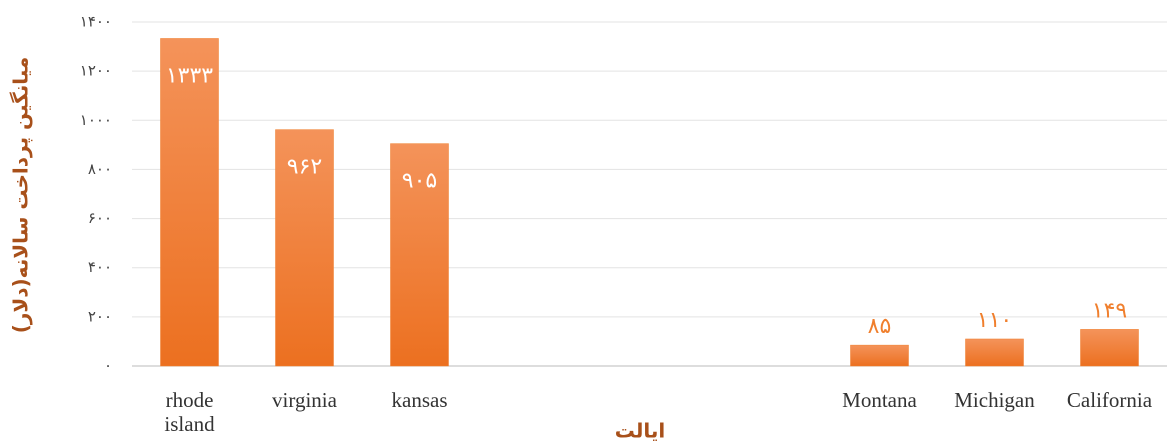 This screenshot has width=1174, height=444. Describe the element at coordinates (96, 71) in the screenshot. I see `y-tick-label: ۱۲۰۰` at that location.